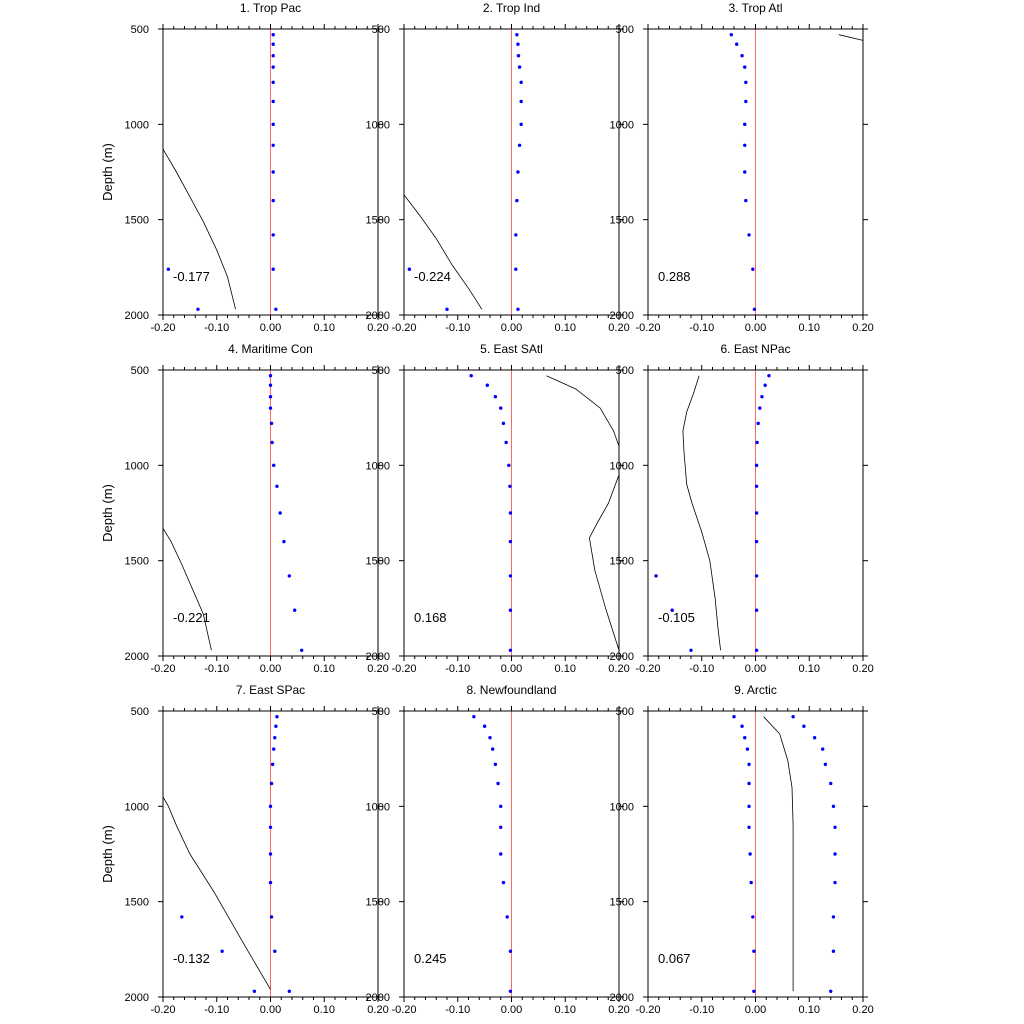 The image size is (1024, 1024). I want to click on panel-title: 9. Arctic, so click(755, 690).